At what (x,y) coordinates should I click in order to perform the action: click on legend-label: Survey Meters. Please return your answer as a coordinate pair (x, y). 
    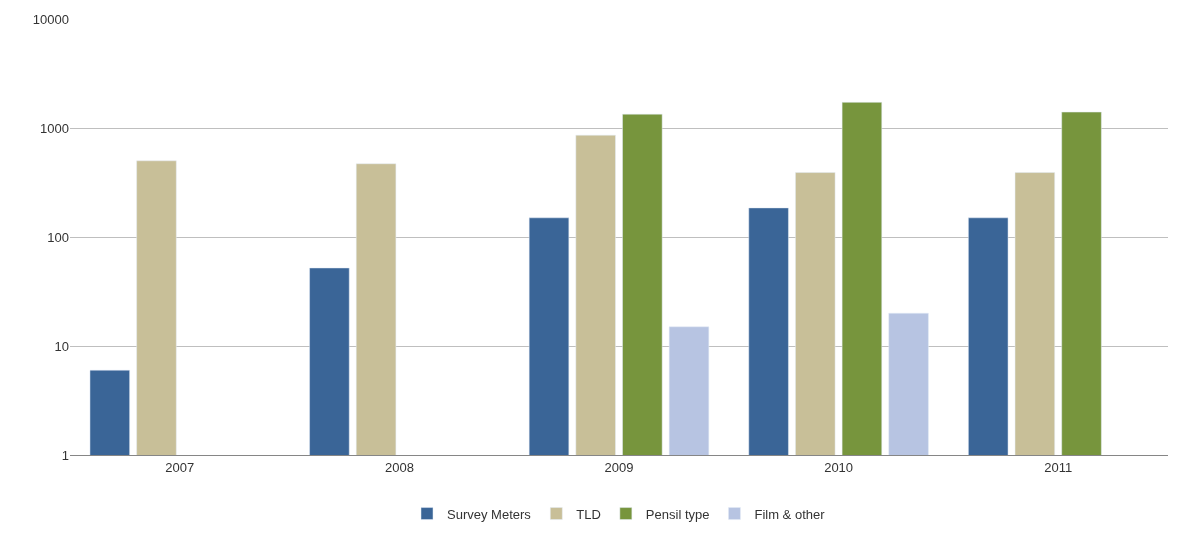
    Looking at the image, I should click on (489, 514).